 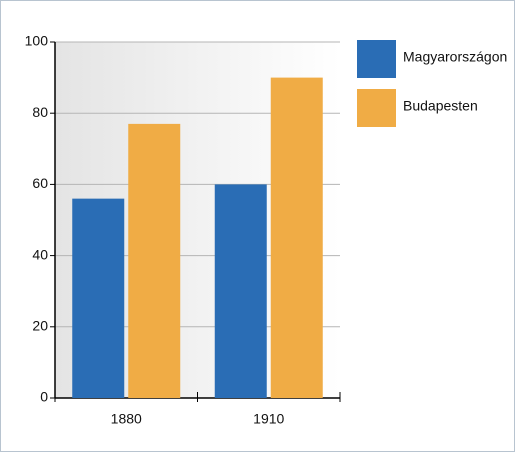 What do you see at coordinates (40, 326) in the screenshot?
I see `y-tick-label: 20` at bounding box center [40, 326].